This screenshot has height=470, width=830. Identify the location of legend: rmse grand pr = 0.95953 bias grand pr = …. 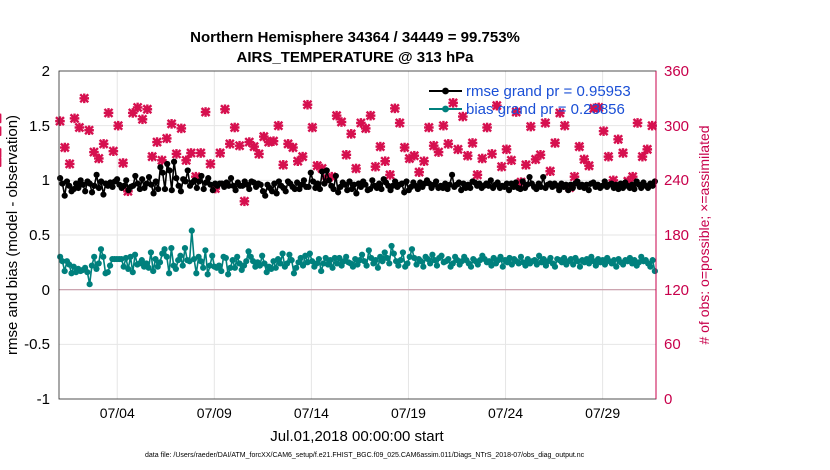
(530, 100).